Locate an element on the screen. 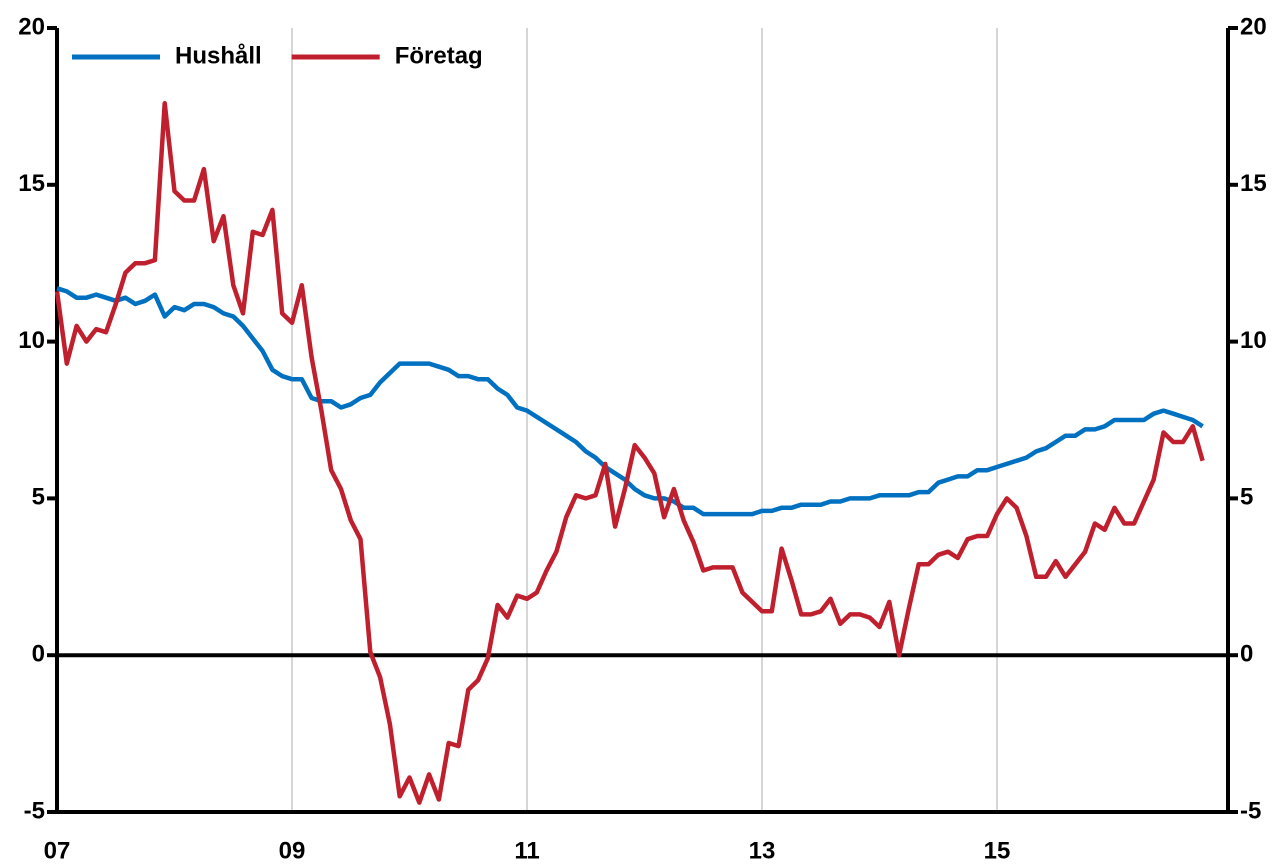  x-tick-label: 09 is located at coordinates (292, 850).